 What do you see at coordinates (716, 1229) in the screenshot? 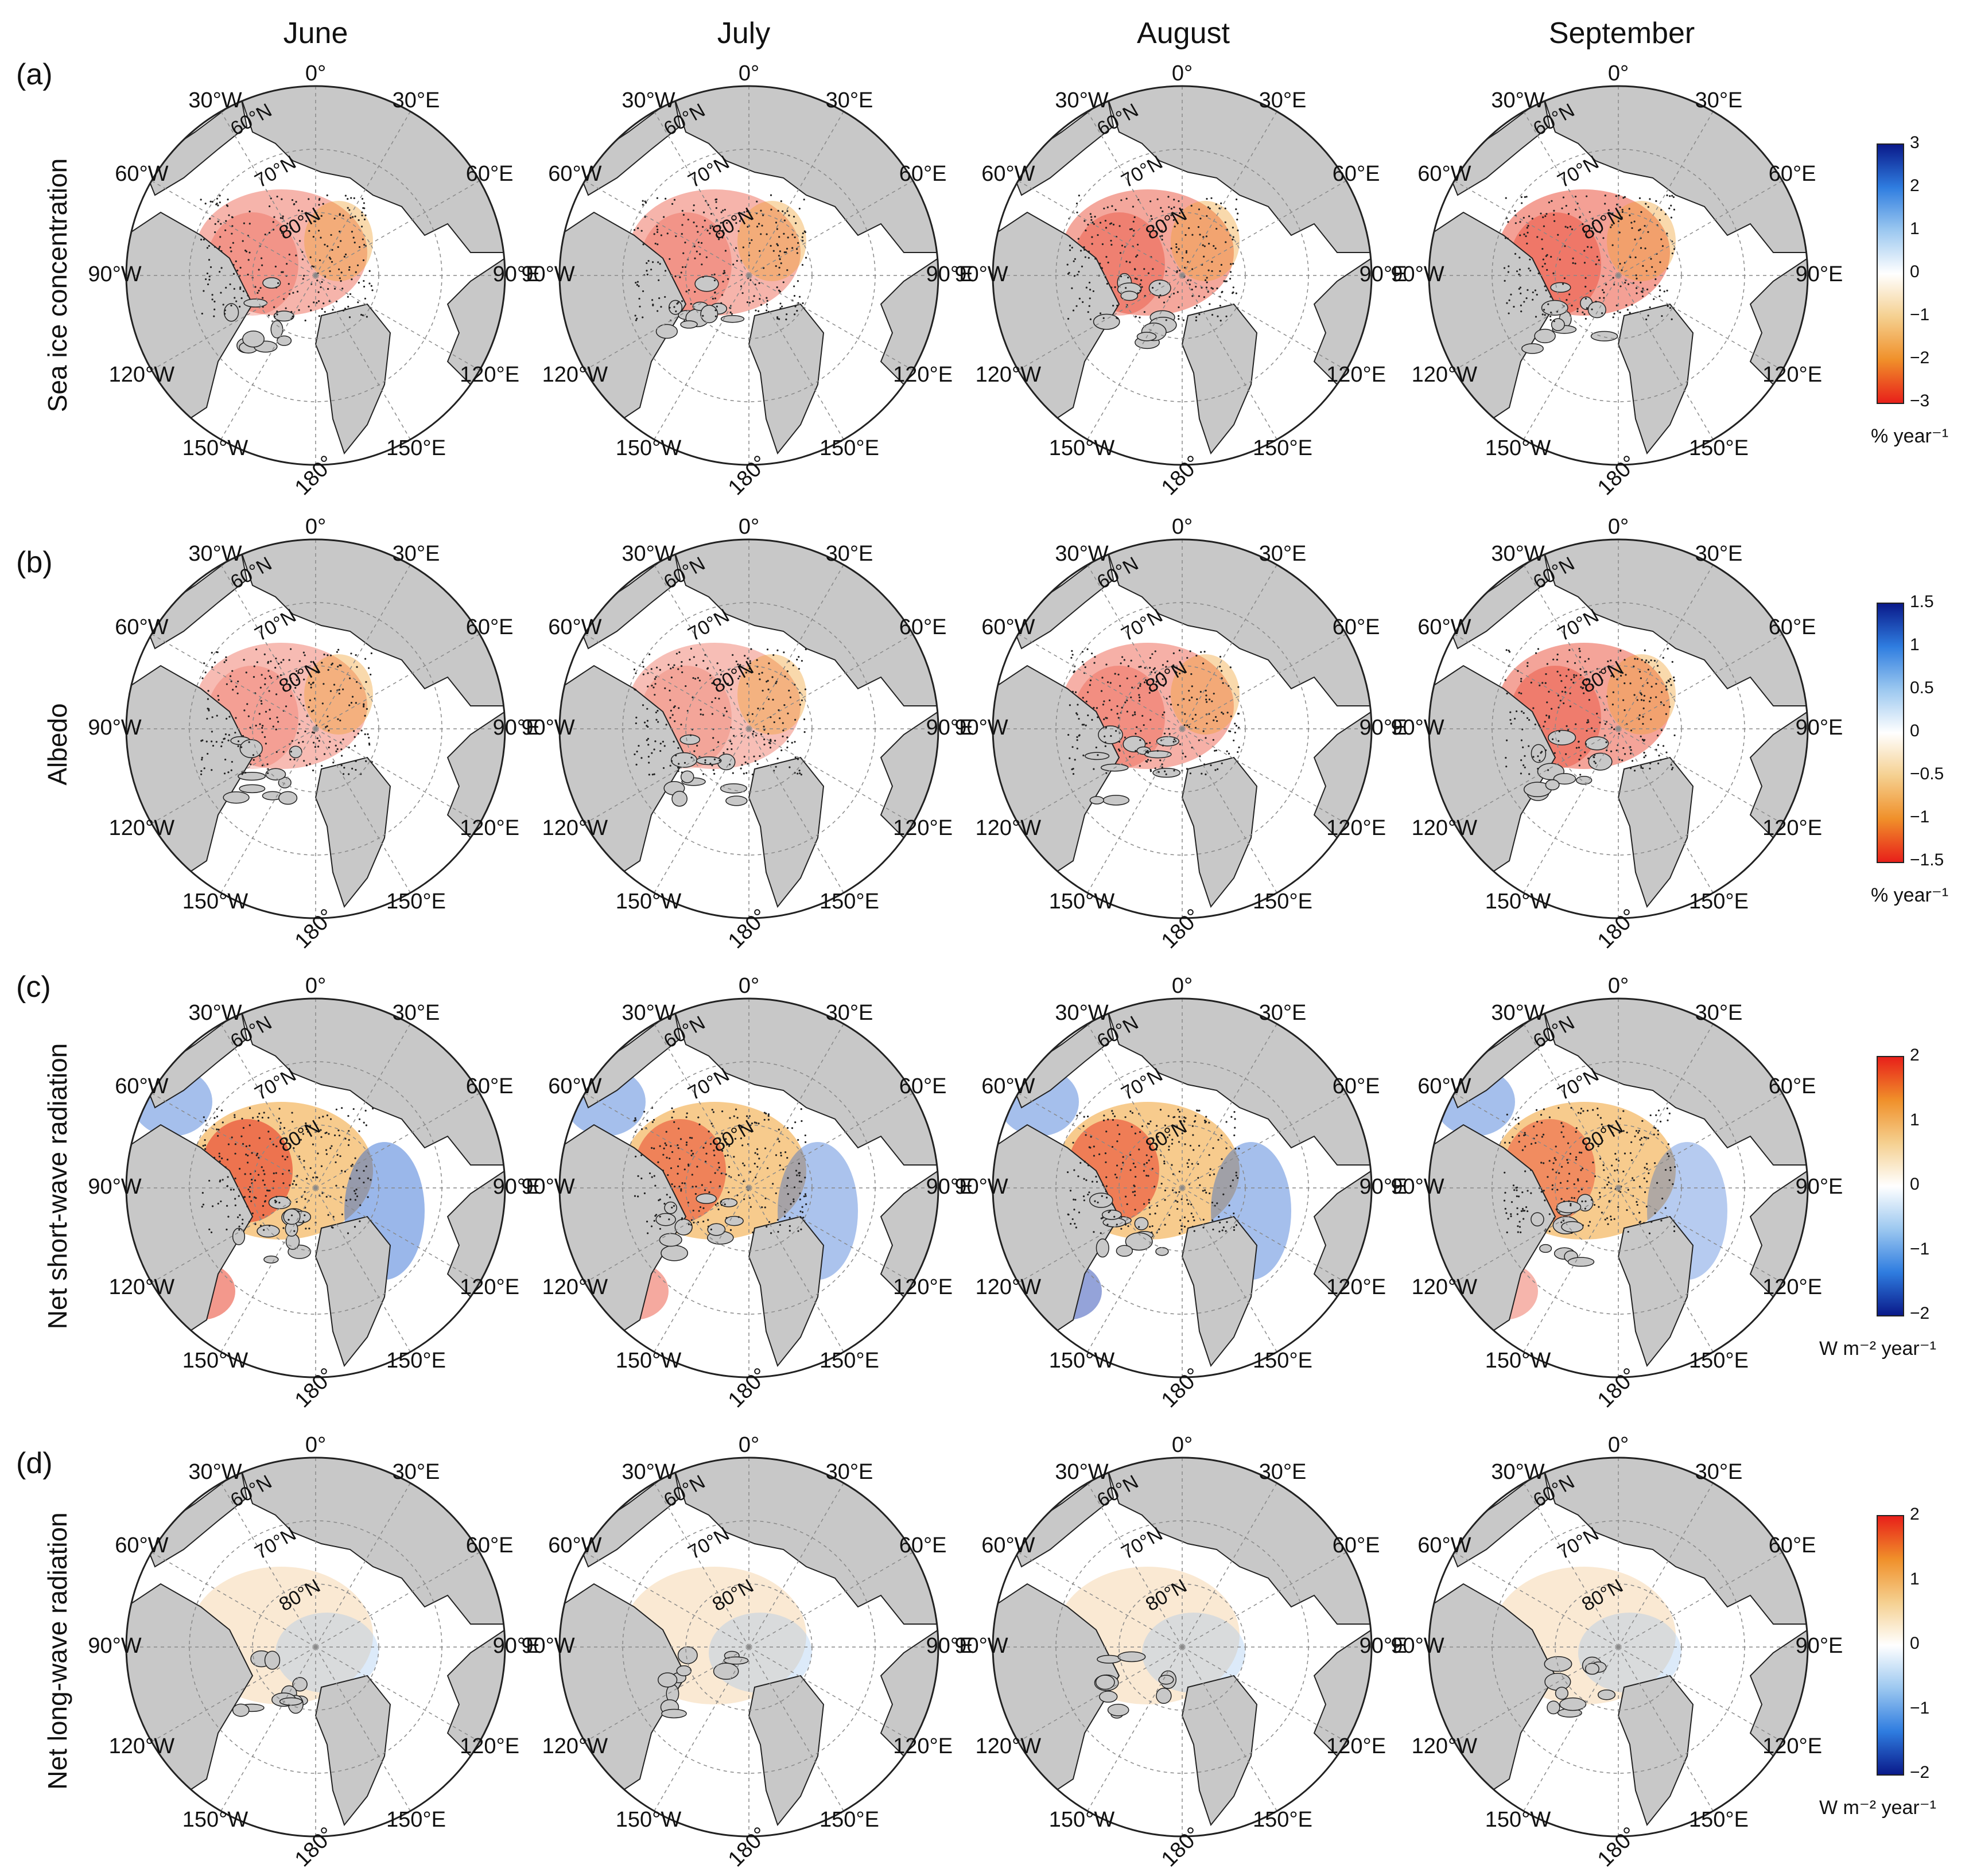
I see `island` at bounding box center [716, 1229].